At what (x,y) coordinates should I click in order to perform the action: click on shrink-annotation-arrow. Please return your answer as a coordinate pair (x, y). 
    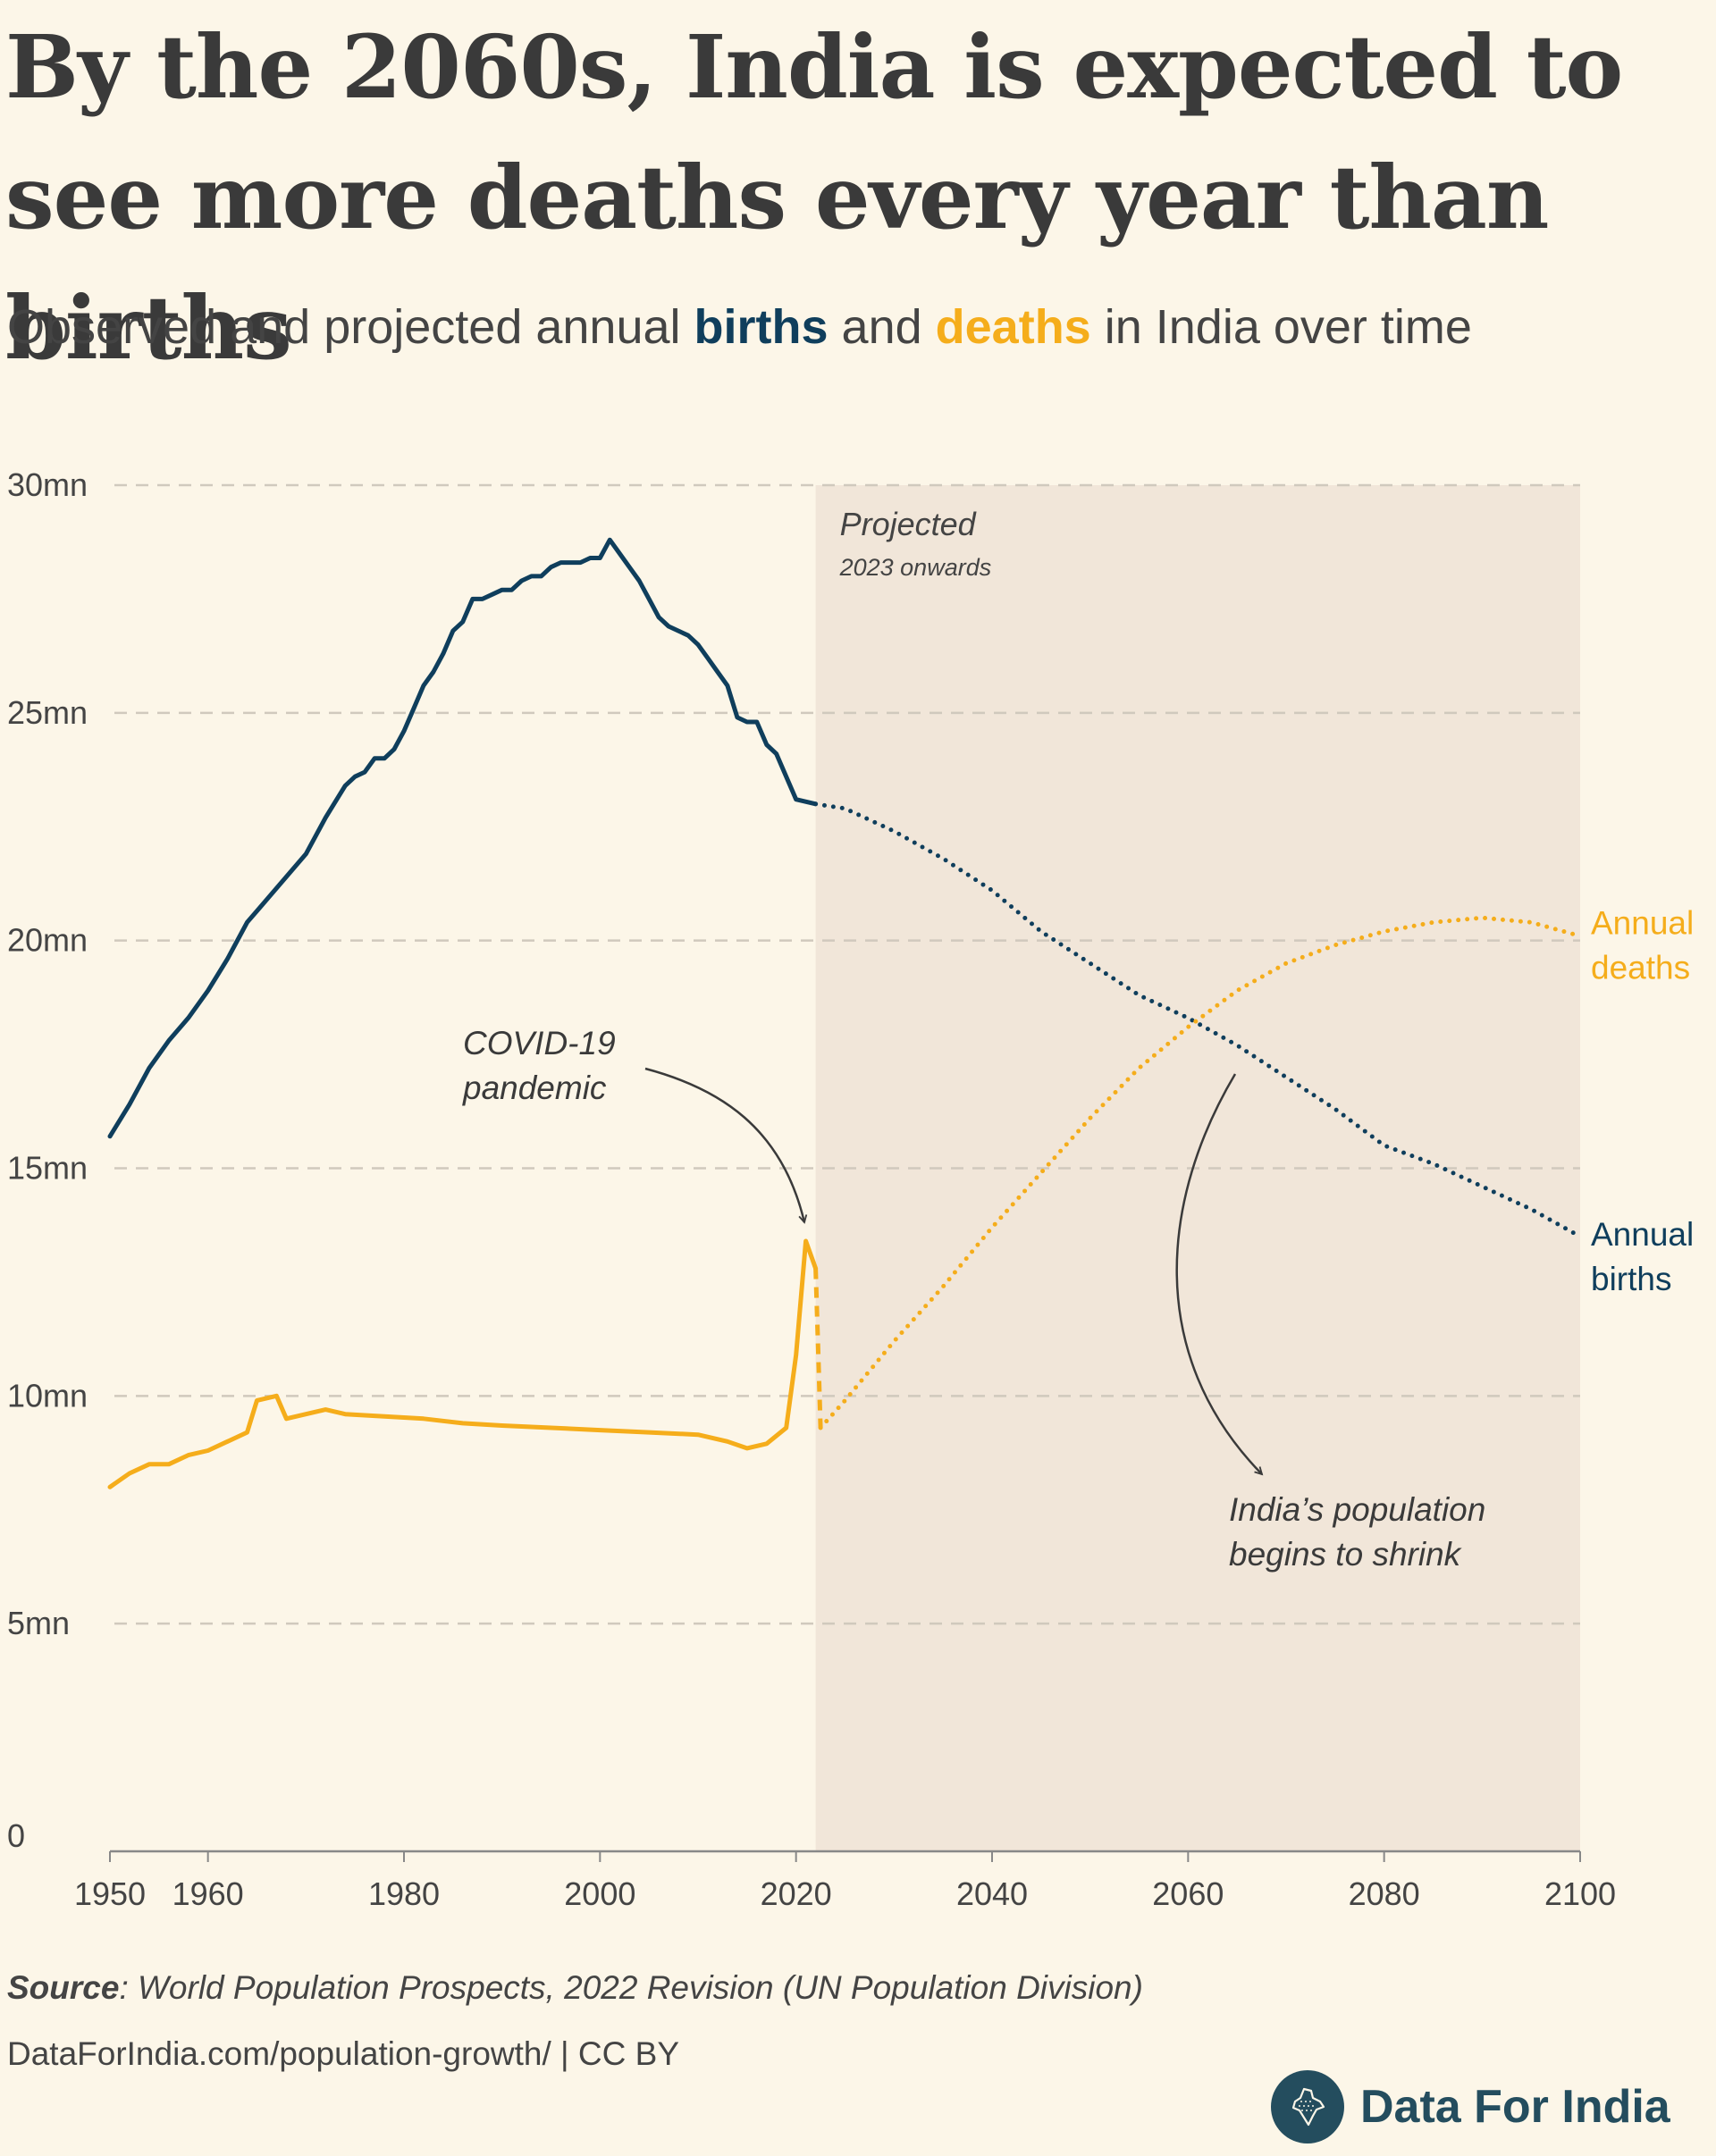
    Looking at the image, I should click on (1219, 1274).